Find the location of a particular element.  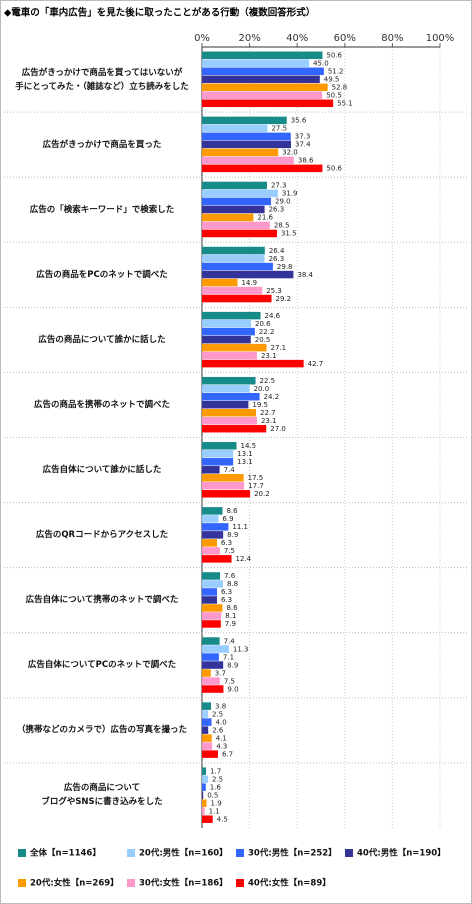

value-label: 17.5 is located at coordinates (256, 478).